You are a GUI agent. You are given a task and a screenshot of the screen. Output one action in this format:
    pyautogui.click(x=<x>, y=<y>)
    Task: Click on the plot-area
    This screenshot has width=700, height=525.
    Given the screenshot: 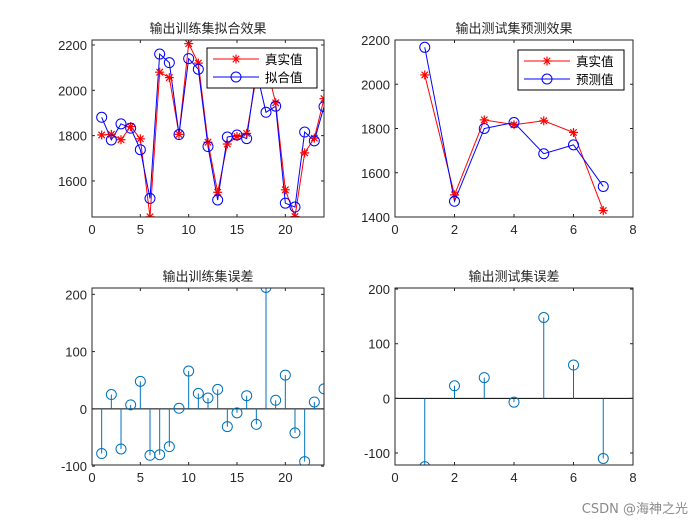 What is the action you would take?
    pyautogui.click(x=514, y=376)
    